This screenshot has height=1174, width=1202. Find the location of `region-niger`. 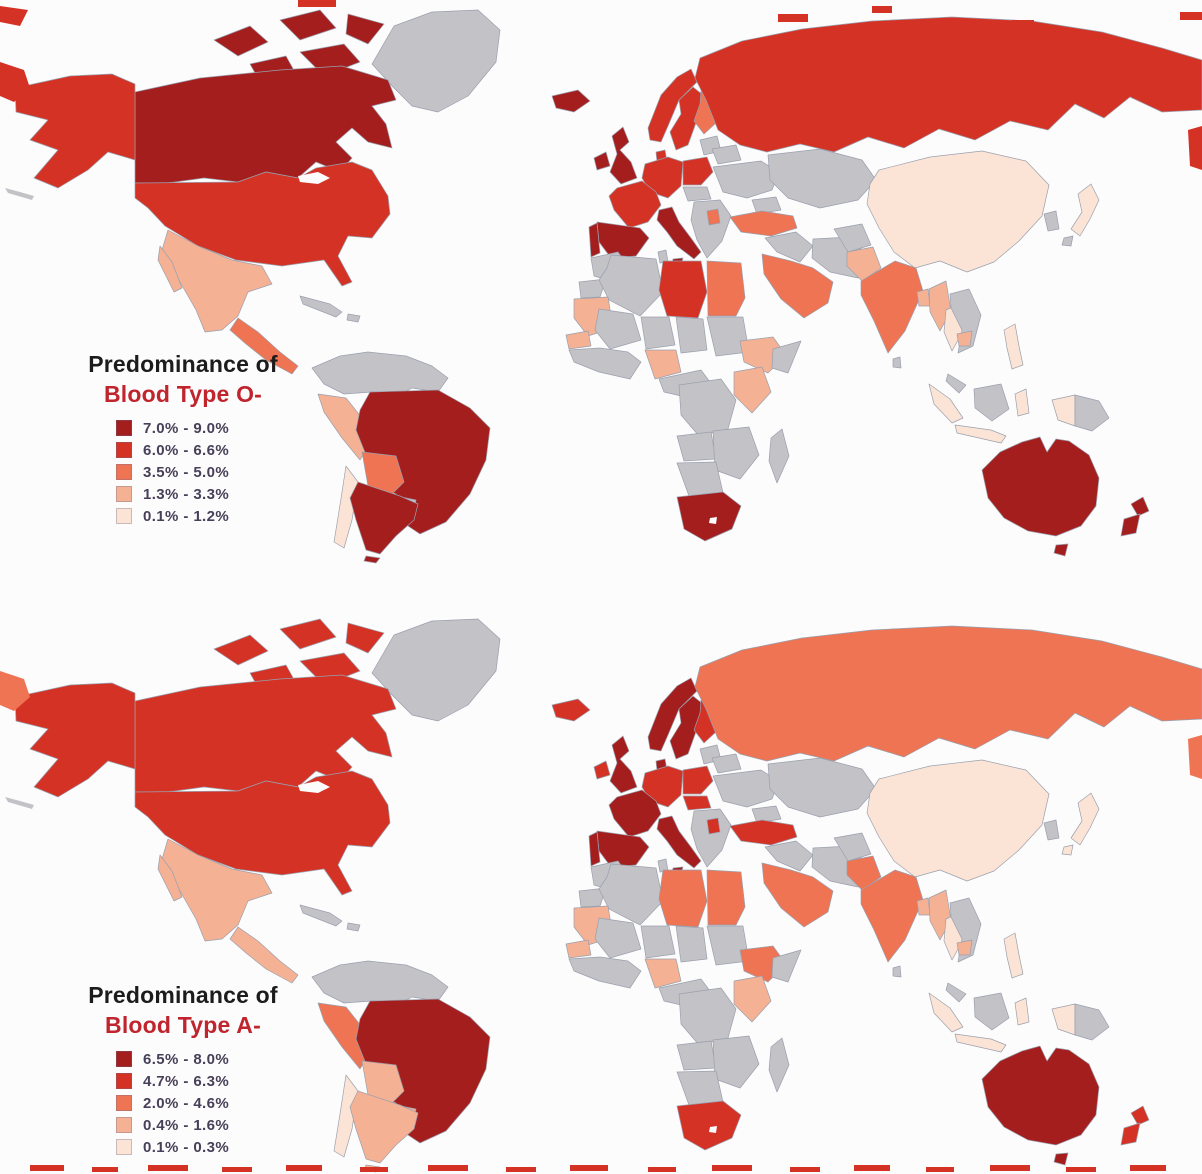

region-niger is located at coordinates (658, 942).